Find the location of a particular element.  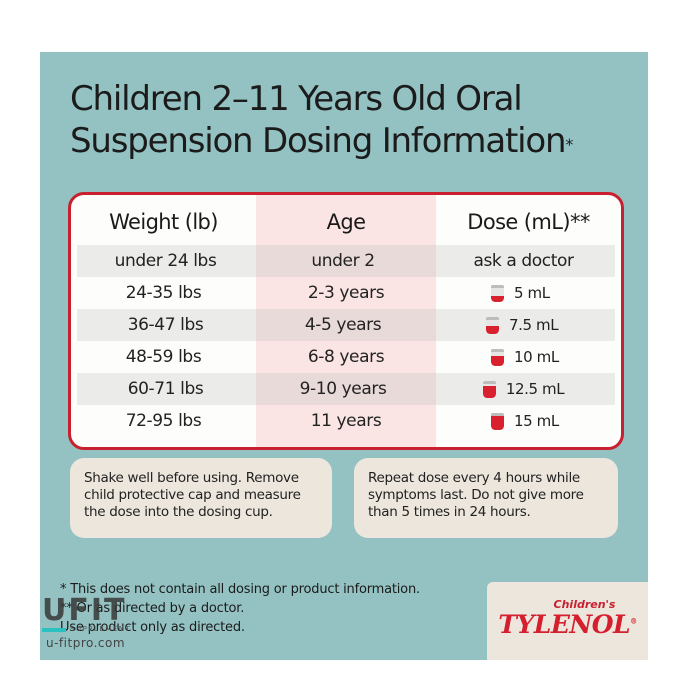

dose-cell: 7.5 mL is located at coordinates (523, 325).